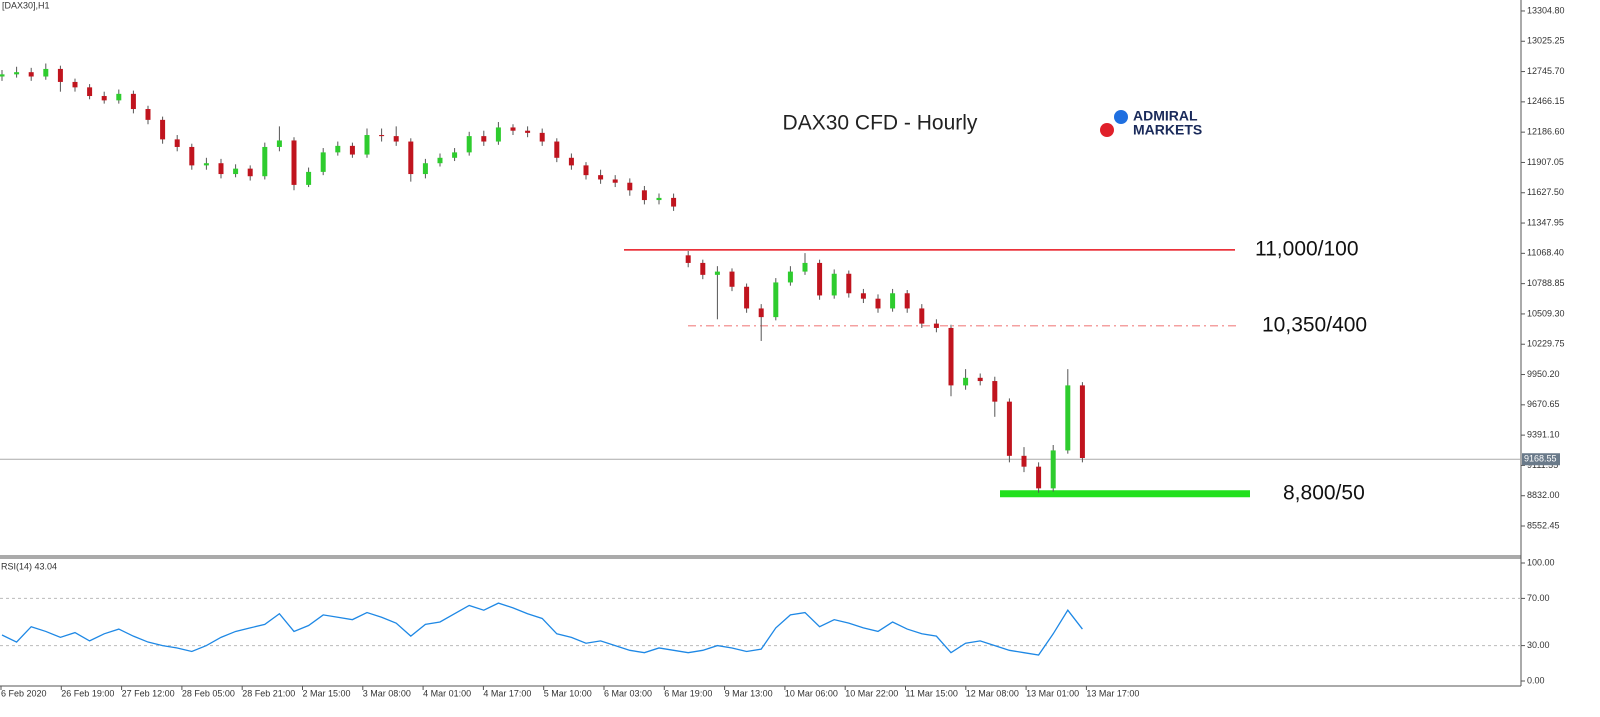 The height and width of the screenshot is (717, 1600). I want to click on y-tick-label: 8552.45, so click(1543, 525).